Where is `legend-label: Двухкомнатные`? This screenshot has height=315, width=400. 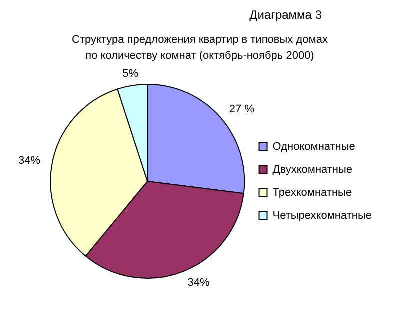 legend-label: Двухкомнатные is located at coordinates (312, 170).